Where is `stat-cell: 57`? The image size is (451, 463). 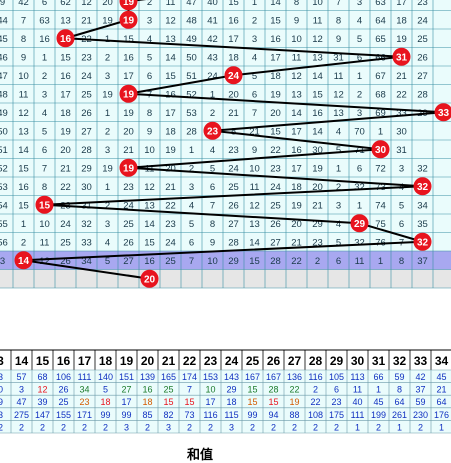
stat-cell: 57 is located at coordinates (21, 377).